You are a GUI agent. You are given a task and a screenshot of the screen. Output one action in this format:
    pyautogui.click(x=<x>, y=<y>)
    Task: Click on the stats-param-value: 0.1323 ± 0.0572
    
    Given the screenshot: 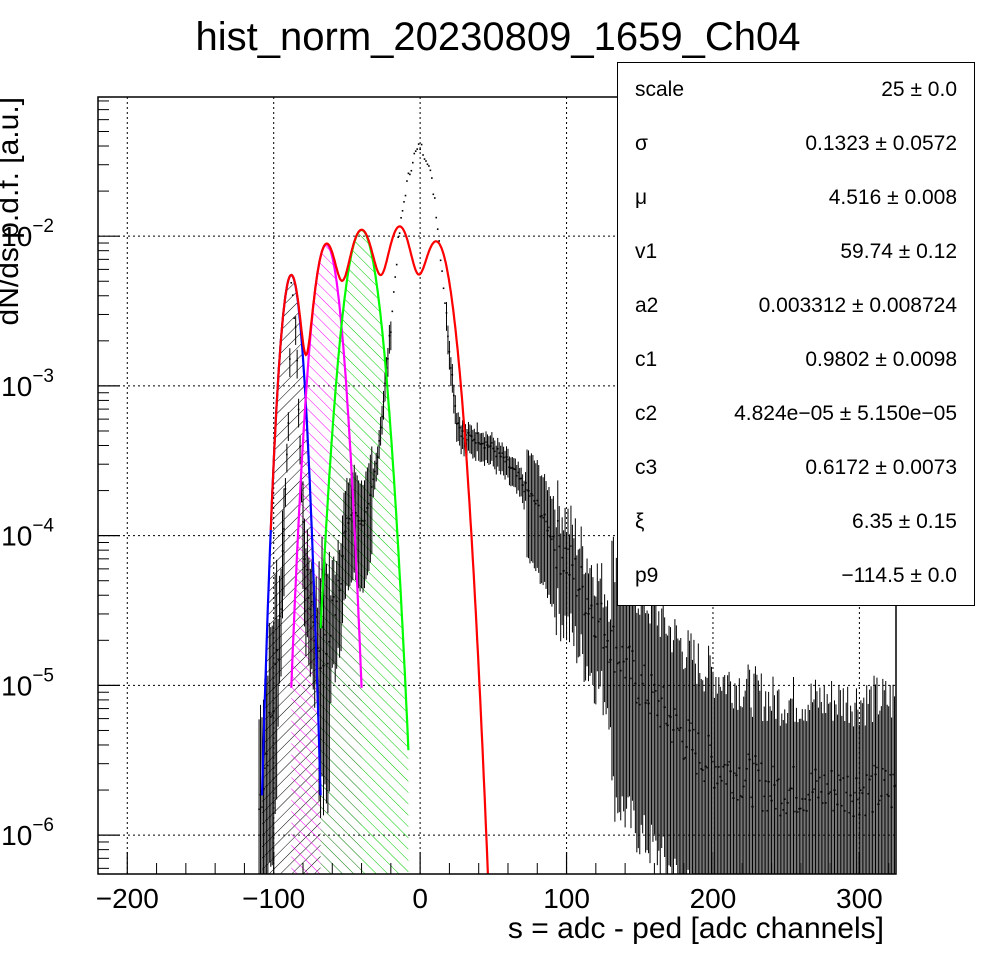 What is the action you would take?
    pyautogui.click(x=881, y=143)
    